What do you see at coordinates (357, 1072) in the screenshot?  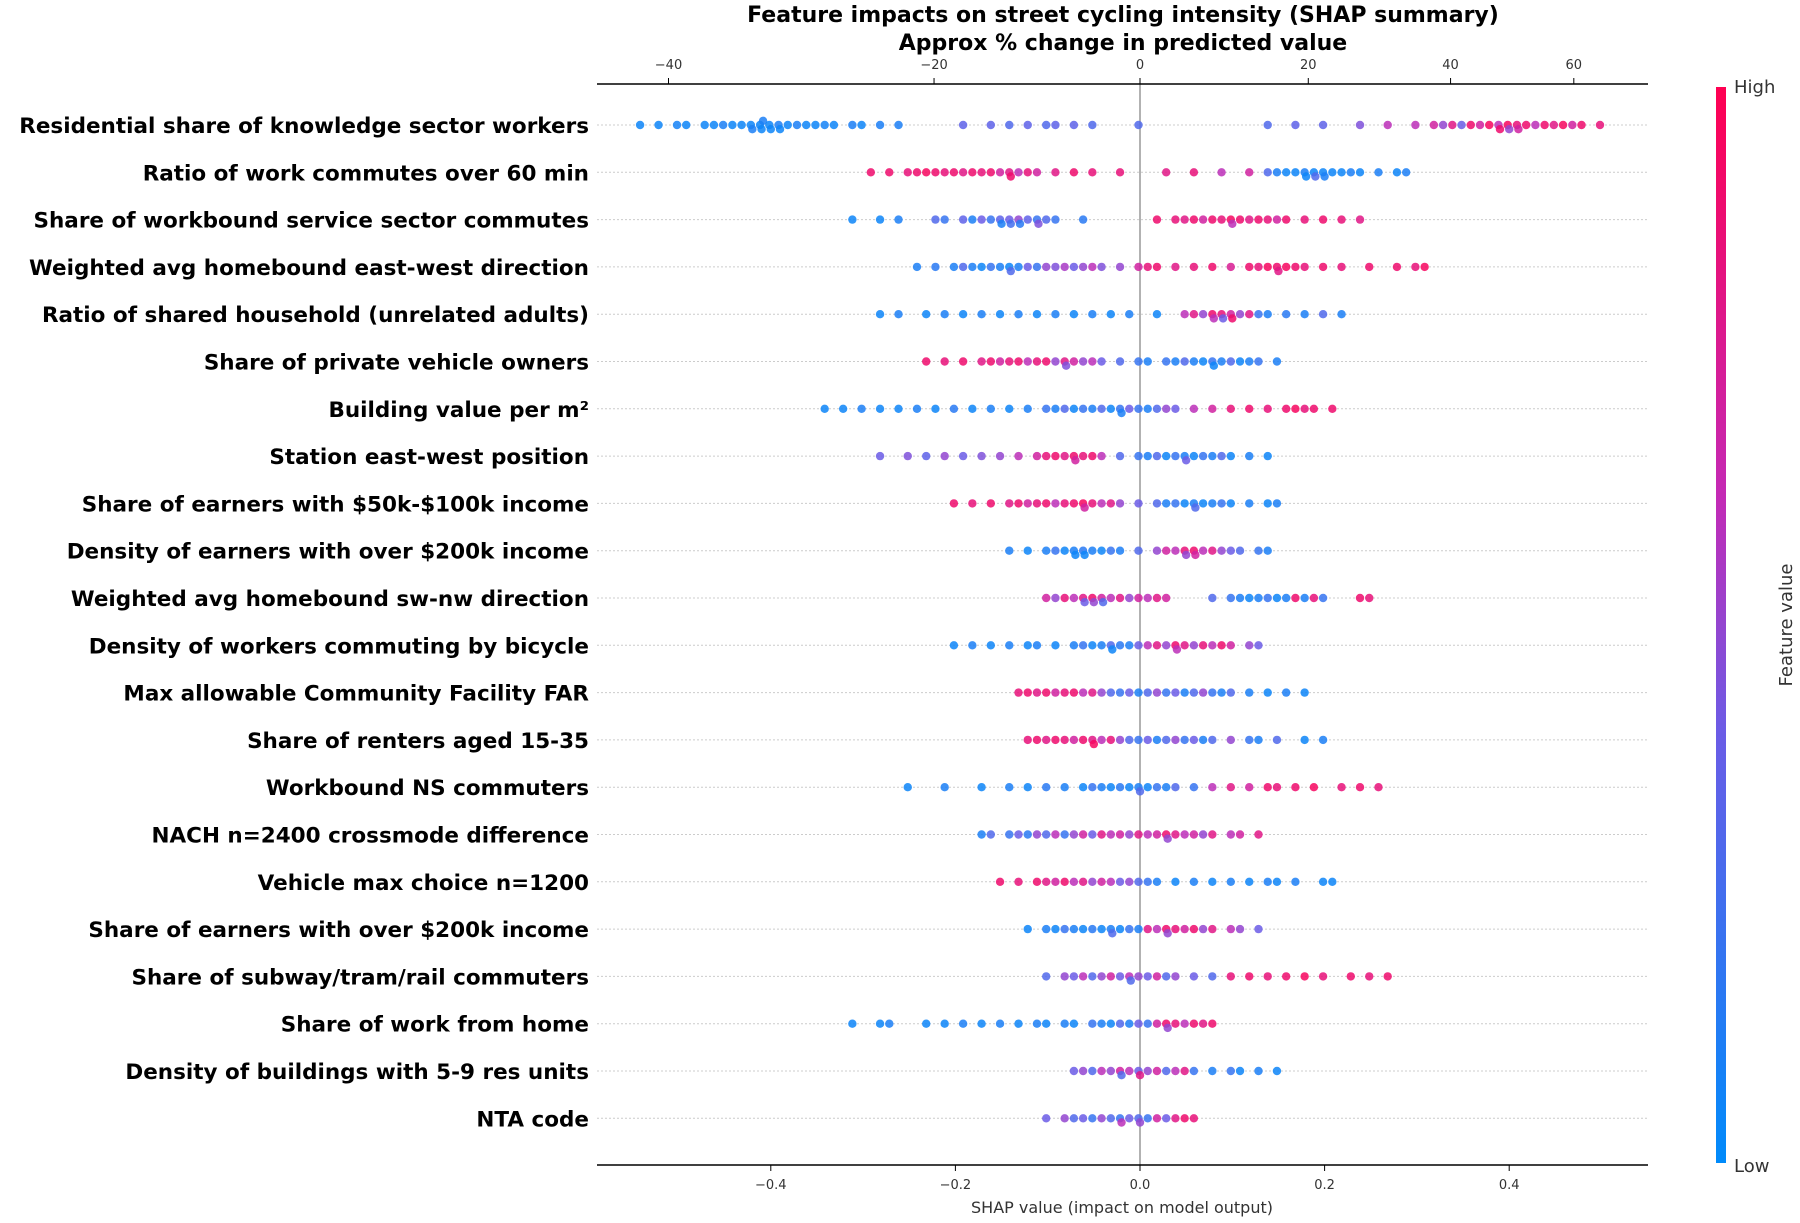 I see `feature-label: Density of buildings with 5-9 res units` at bounding box center [357, 1072].